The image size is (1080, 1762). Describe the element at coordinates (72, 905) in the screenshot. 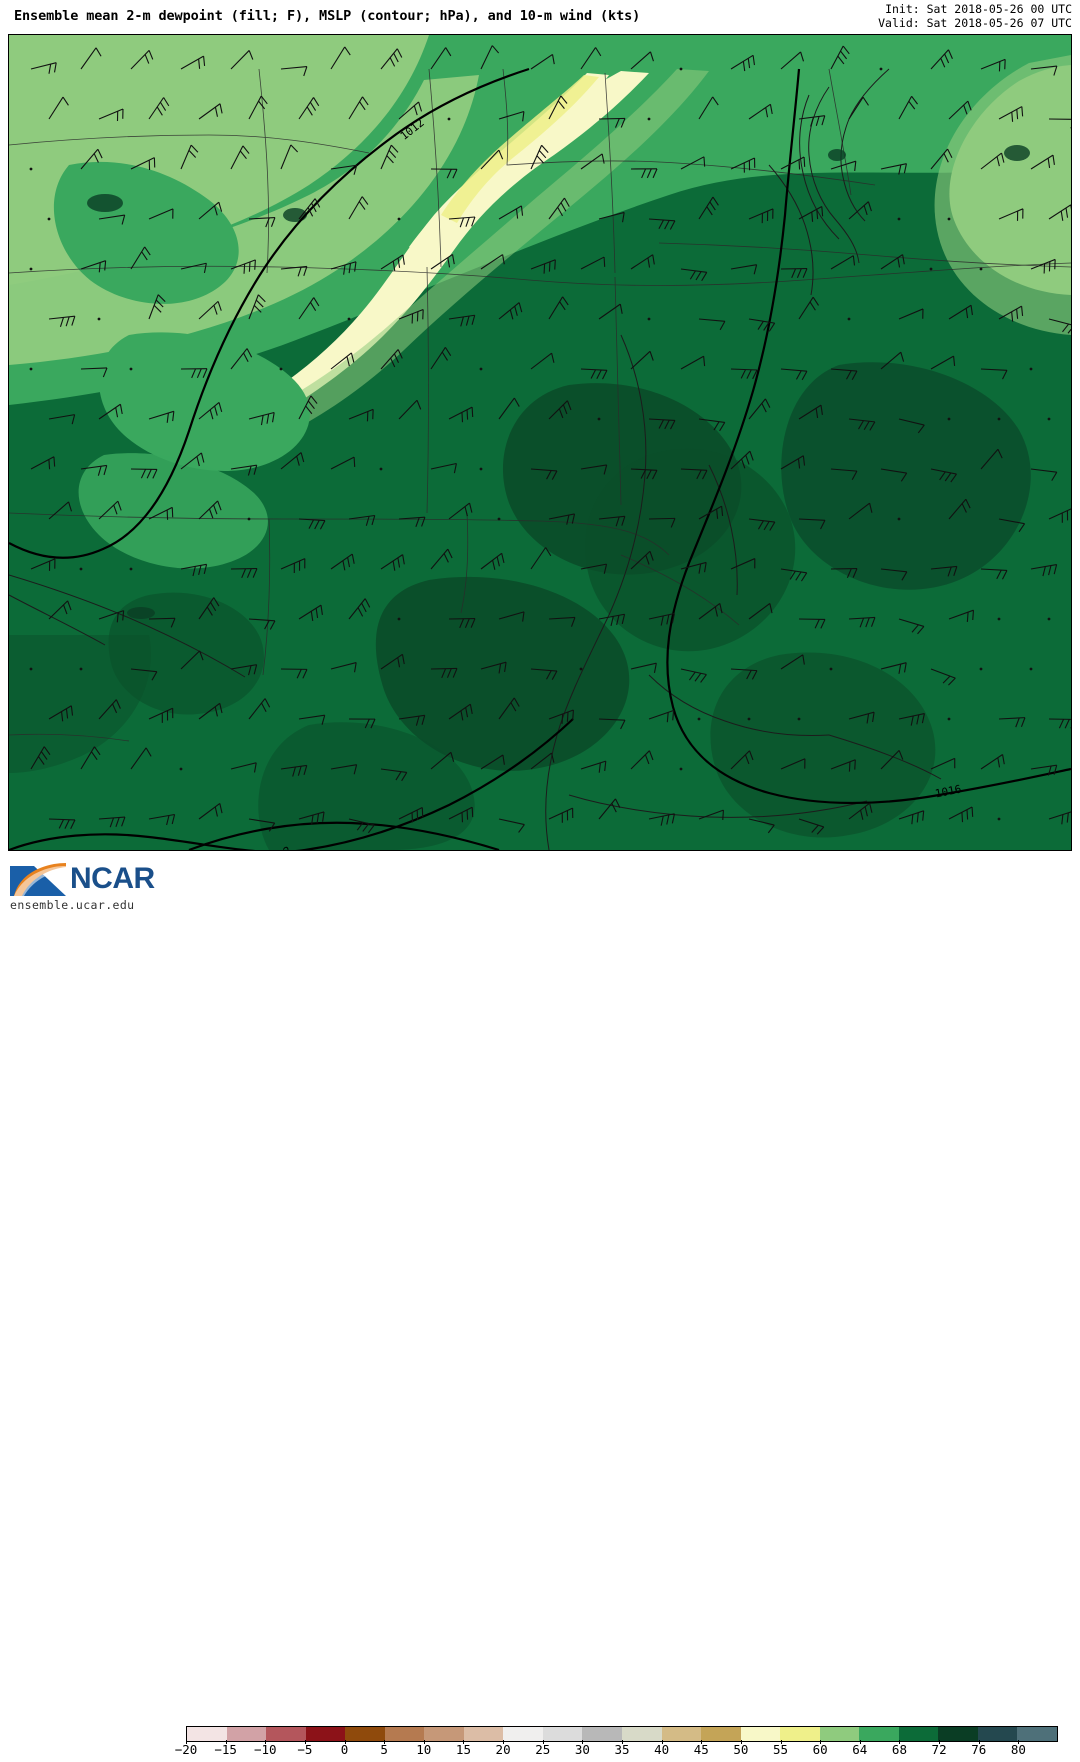

I see `ncar-logo-url: ensemble.ucar.edu` at that location.